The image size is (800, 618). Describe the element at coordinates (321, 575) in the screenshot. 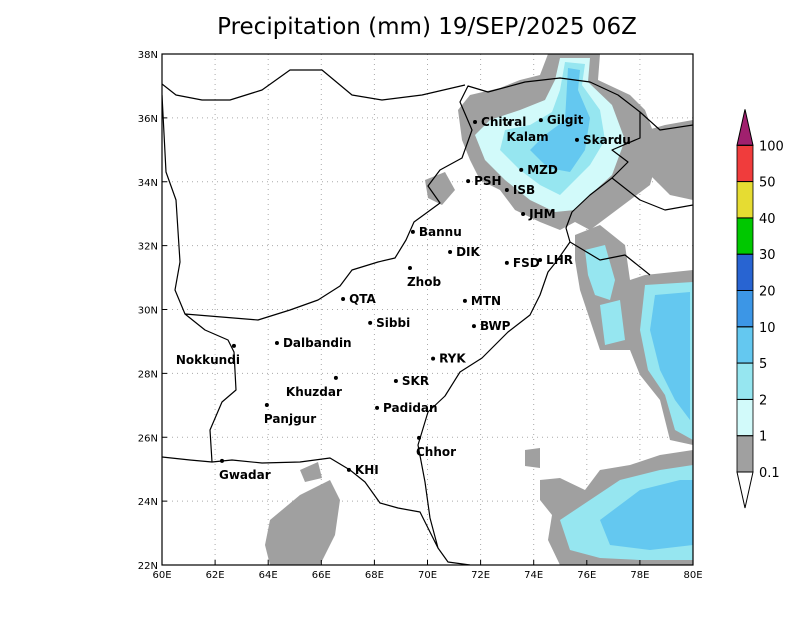

I see `x-tick-label: 66E` at that location.